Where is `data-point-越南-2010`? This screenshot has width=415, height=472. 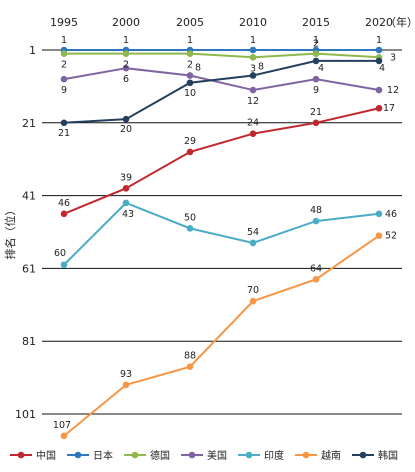
data-point-越南-2010 is located at coordinates (253, 301).